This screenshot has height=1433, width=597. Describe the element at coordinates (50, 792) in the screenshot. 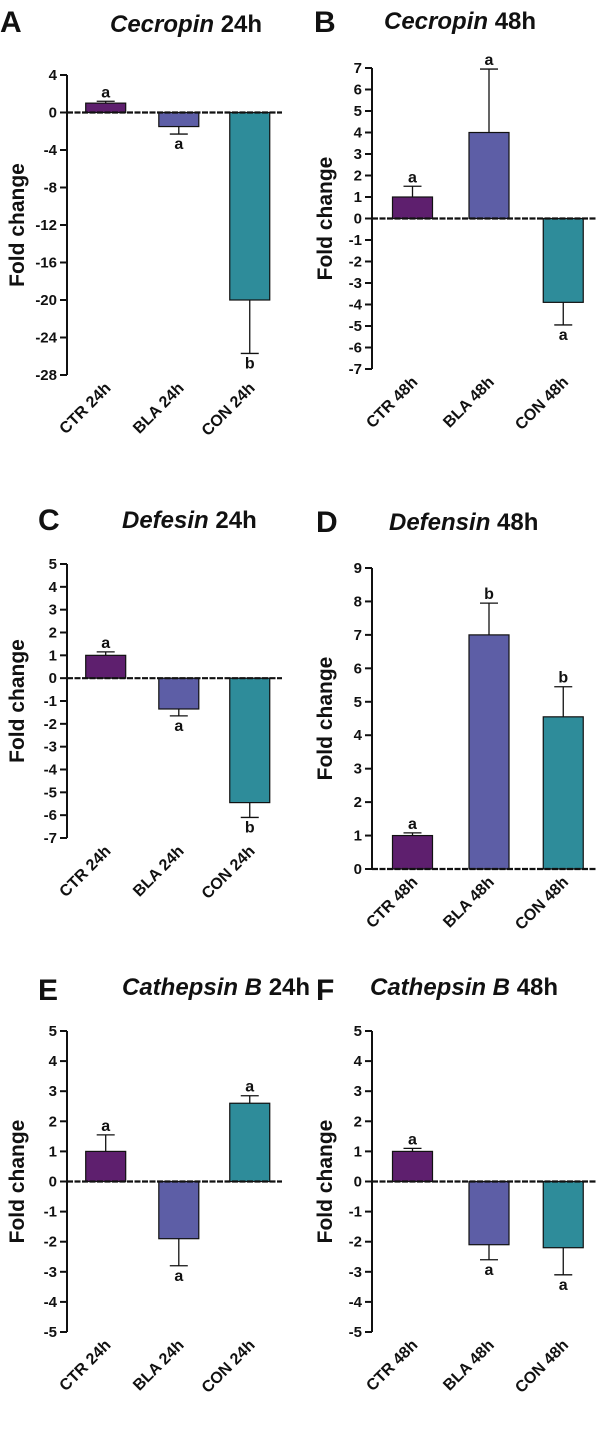

I see `y-tick-label-c: -5` at that location.